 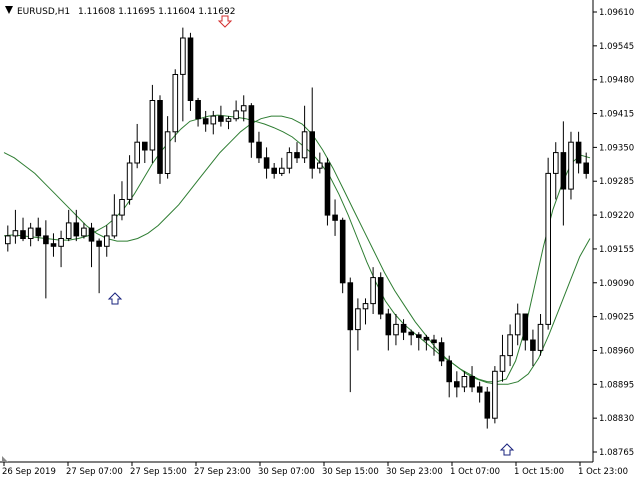 What do you see at coordinates (616, 47) in the screenshot?
I see `y-tick-label: 1.09545` at bounding box center [616, 47].